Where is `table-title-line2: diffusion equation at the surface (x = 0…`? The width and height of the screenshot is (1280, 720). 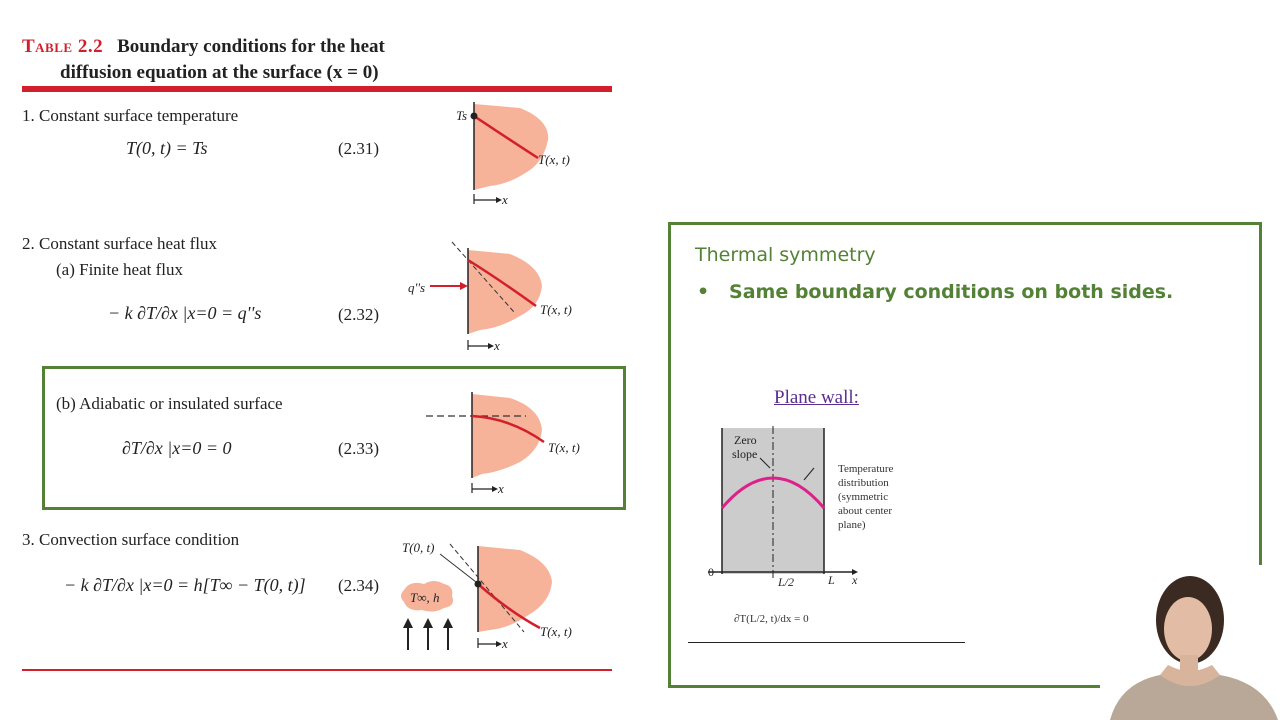 table-title-line2: diffusion equation at the surface (x = 0… is located at coordinates (219, 72).